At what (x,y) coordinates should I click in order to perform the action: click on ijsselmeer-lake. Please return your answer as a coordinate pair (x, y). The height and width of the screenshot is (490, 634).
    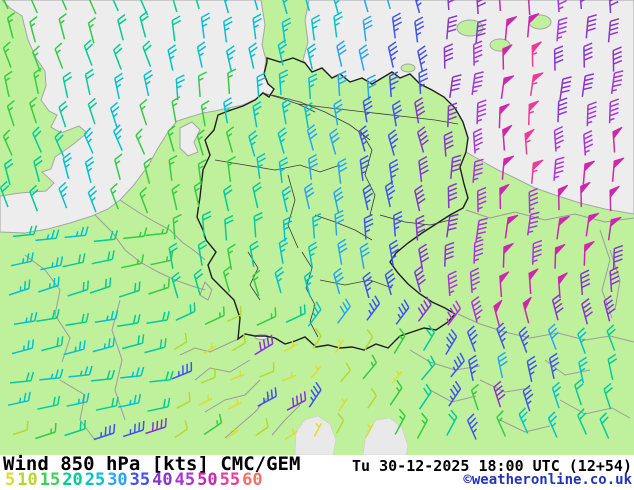
    Looking at the image, I should click on (190, 139).